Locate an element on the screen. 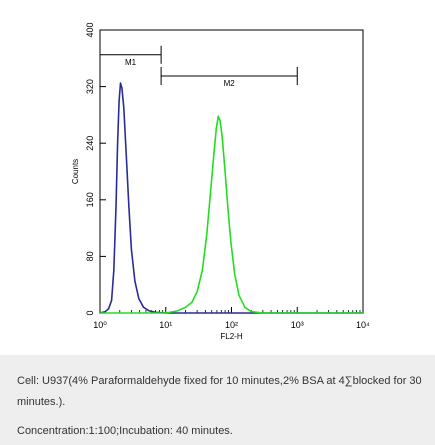  y-tick-label: 240 is located at coordinates (90, 143).